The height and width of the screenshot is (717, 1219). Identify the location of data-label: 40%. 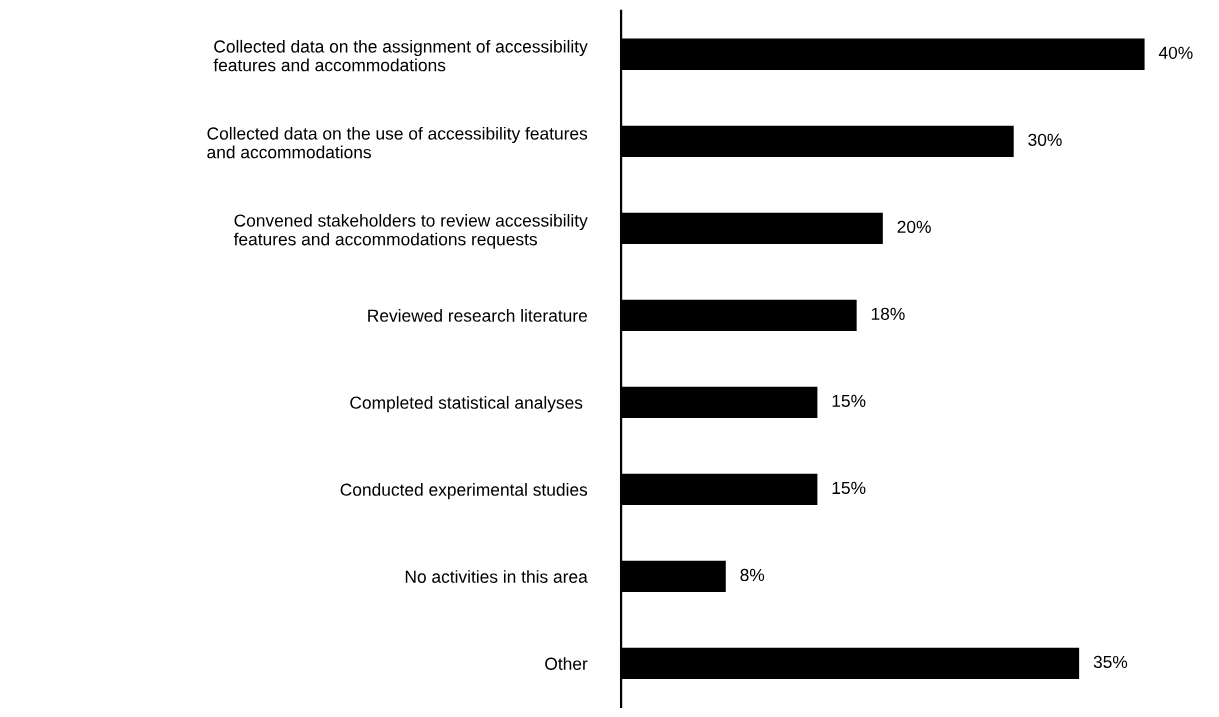
(1175, 52).